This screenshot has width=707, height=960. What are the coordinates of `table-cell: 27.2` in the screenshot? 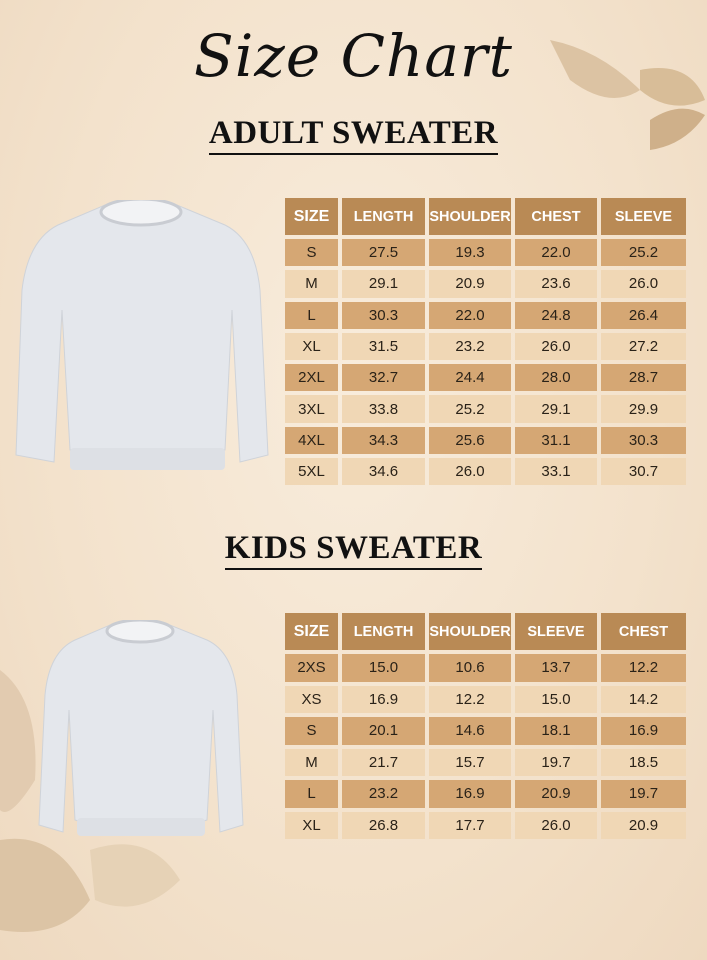 It's located at (643, 346).